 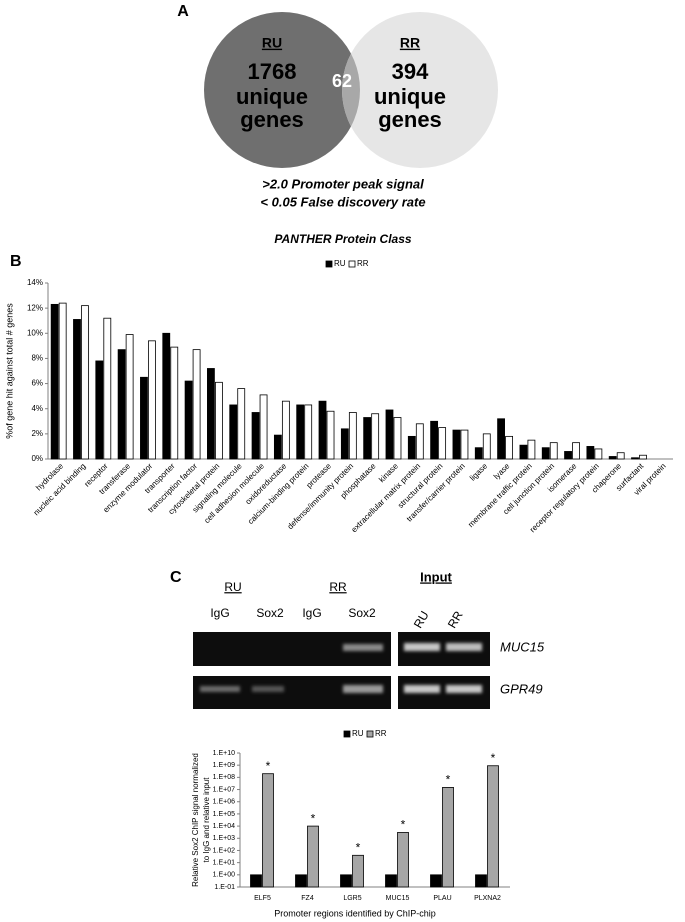 I want to click on venn-overlap-count: 62, so click(x=342, y=81).